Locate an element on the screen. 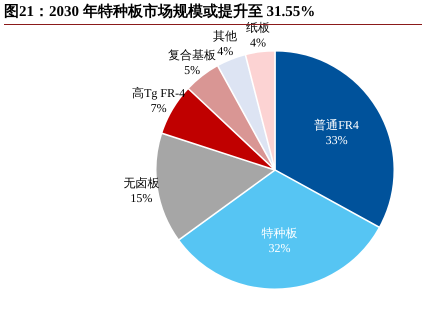  data-label: 32% is located at coordinates (279, 248).